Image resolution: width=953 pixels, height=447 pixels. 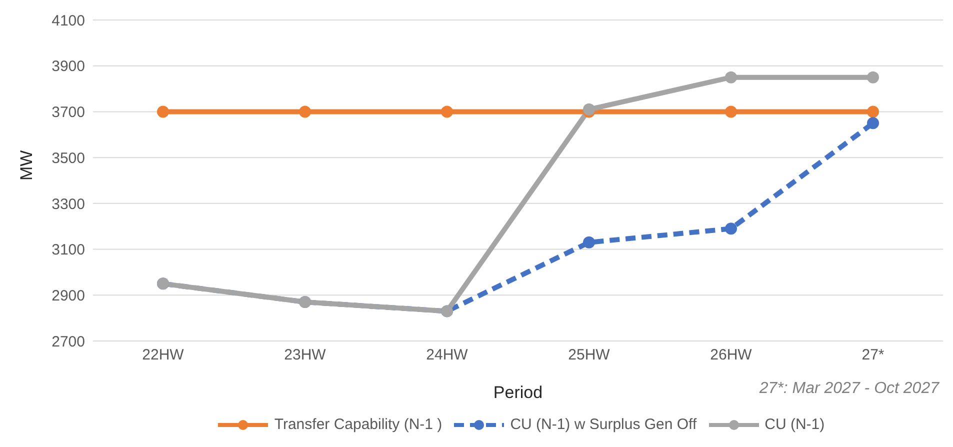 I want to click on x-tick-label: 22HW, so click(x=163, y=355).